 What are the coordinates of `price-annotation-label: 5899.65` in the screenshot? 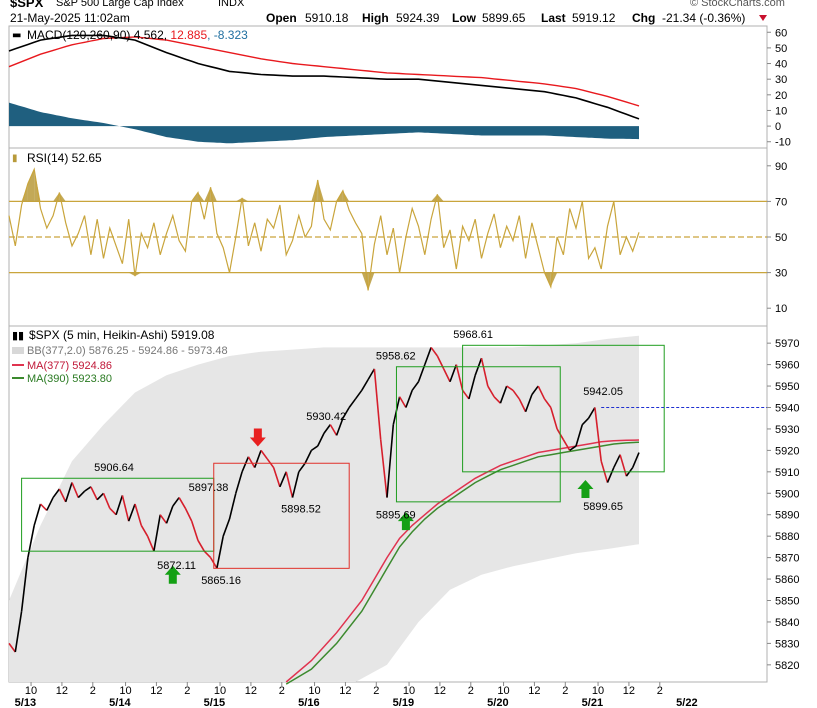 It's located at (603, 507).